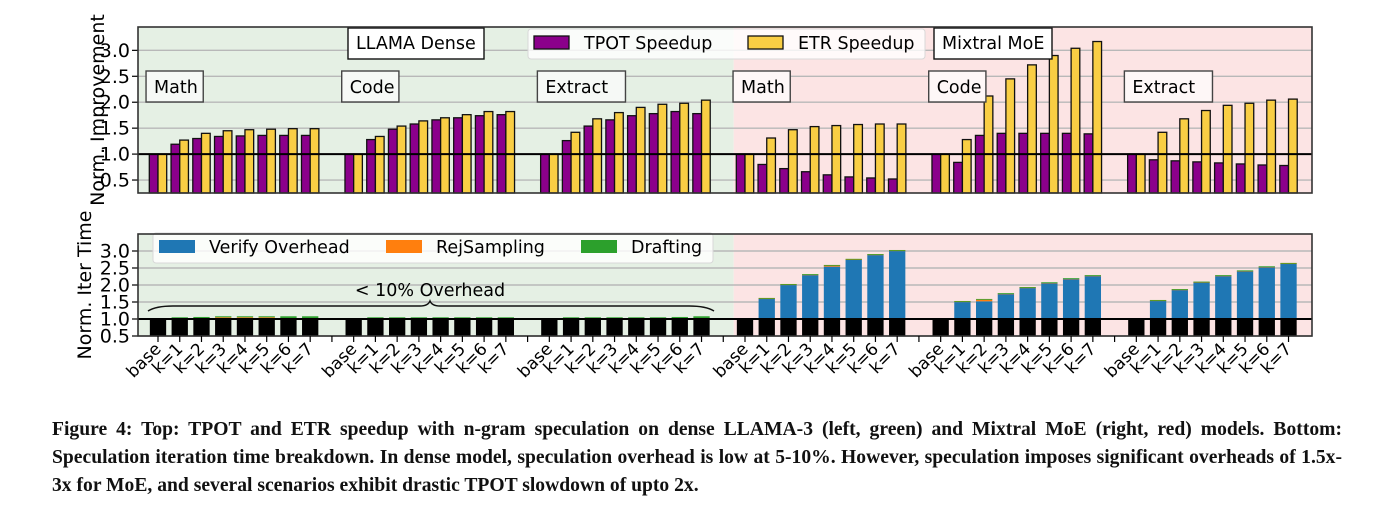 The height and width of the screenshot is (519, 1388). What do you see at coordinates (98, 110) in the screenshot?
I see `y-axis-label: Norm. Improvement` at bounding box center [98, 110].